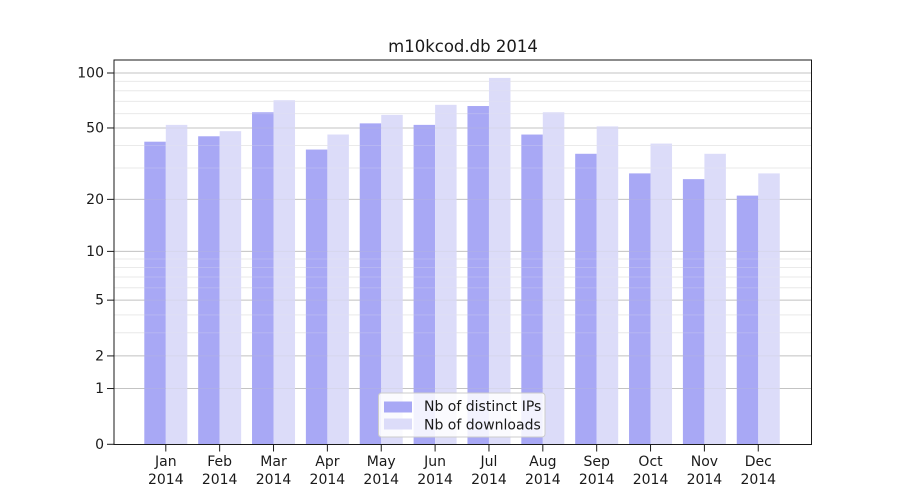 The height and width of the screenshot is (500, 900). Describe the element at coordinates (640, 309) in the screenshot. I see `bar-distinct-ips-oct` at that location.